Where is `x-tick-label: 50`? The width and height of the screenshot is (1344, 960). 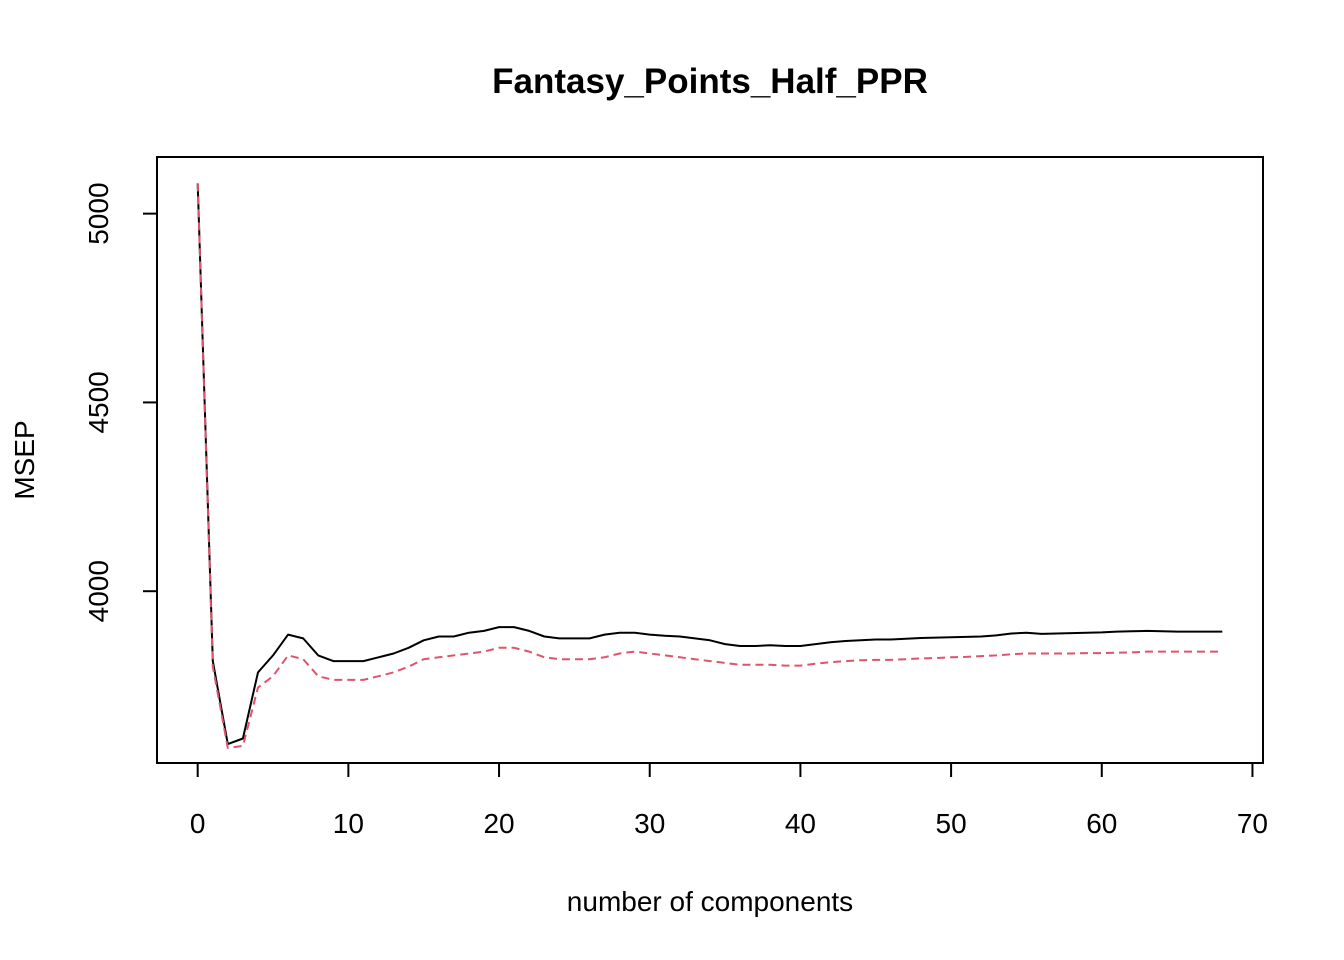
x-tick-label: 50 is located at coordinates (951, 823).